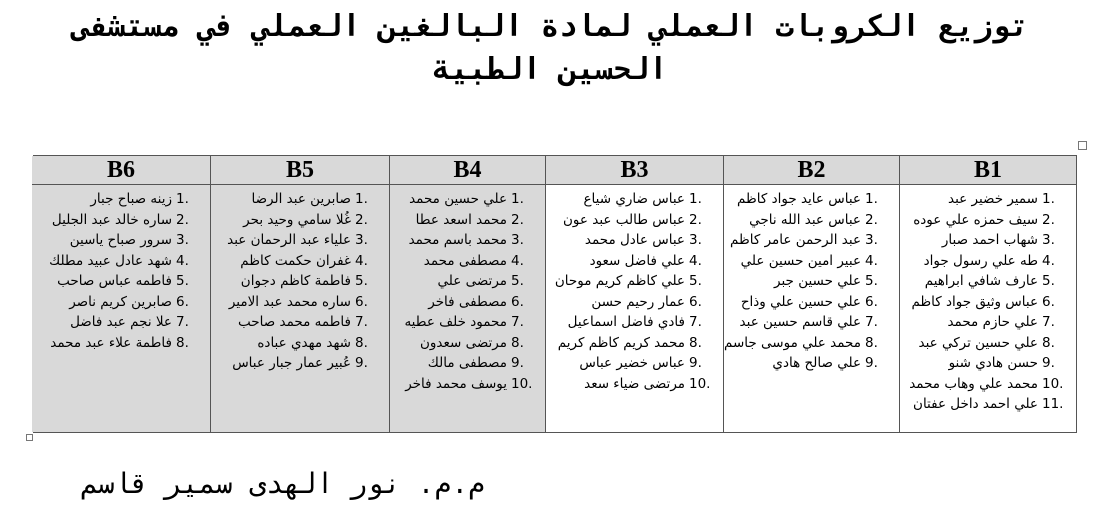 This screenshot has height=517, width=1105. I want to click on student-name: شهاب احمد صبار, so click(989, 240).